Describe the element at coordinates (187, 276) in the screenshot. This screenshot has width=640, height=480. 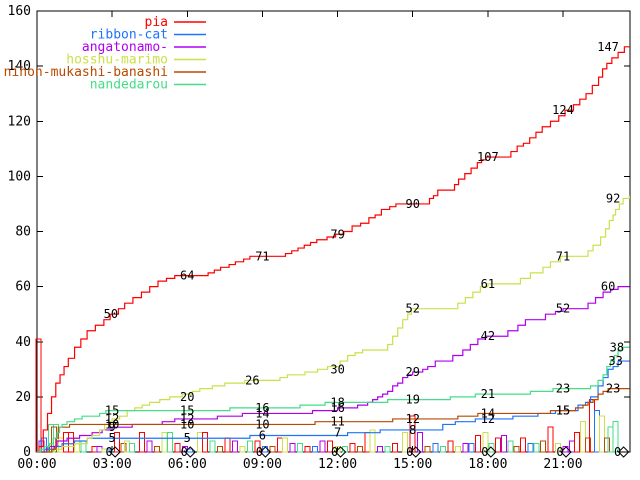
I see `value-label-pia: 64` at that location.